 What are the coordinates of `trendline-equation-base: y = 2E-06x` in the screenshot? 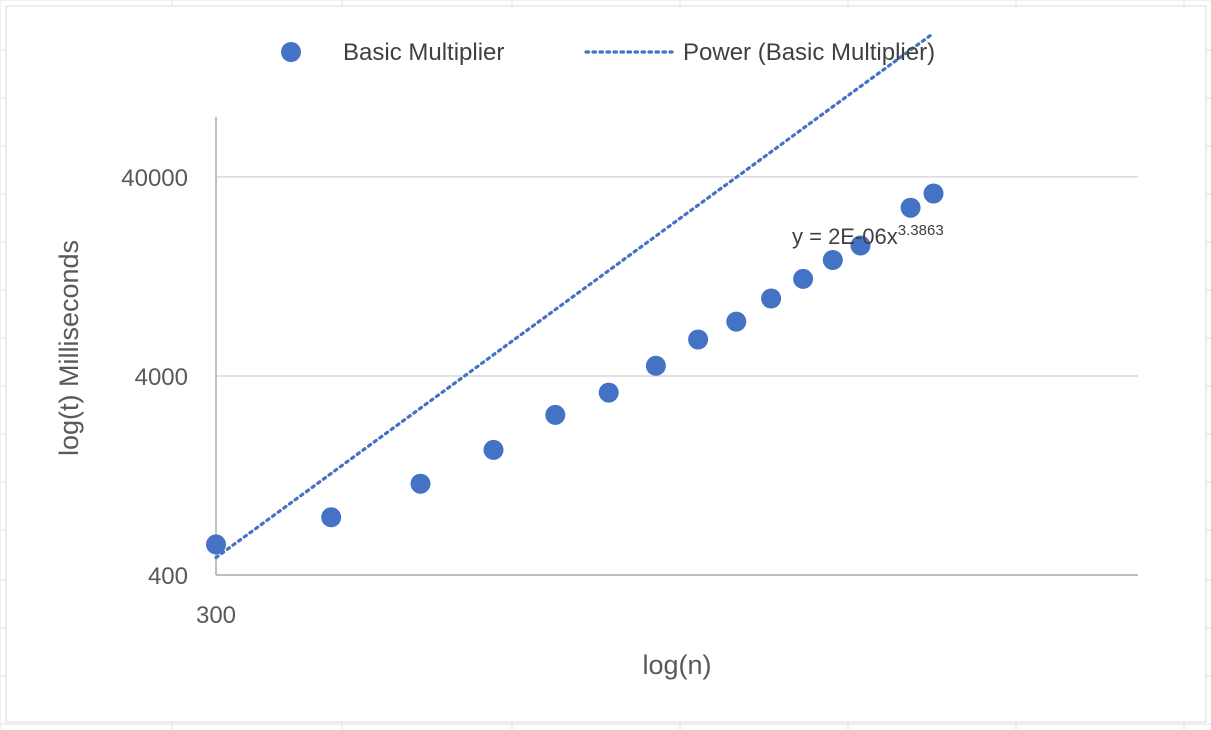 It's located at (845, 236).